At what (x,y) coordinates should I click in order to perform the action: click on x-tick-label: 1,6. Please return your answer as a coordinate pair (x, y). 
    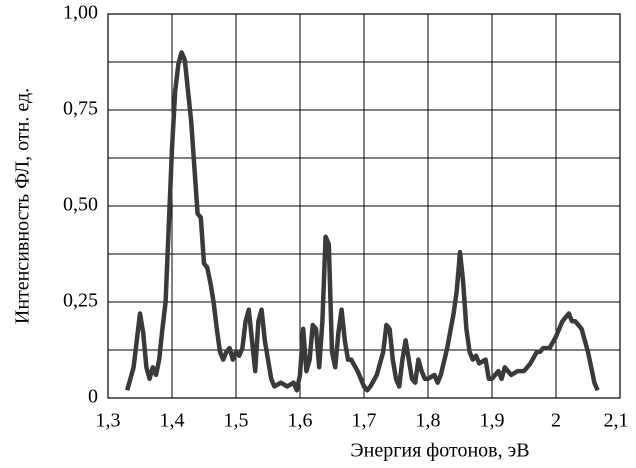
    Looking at the image, I should click on (300, 421).